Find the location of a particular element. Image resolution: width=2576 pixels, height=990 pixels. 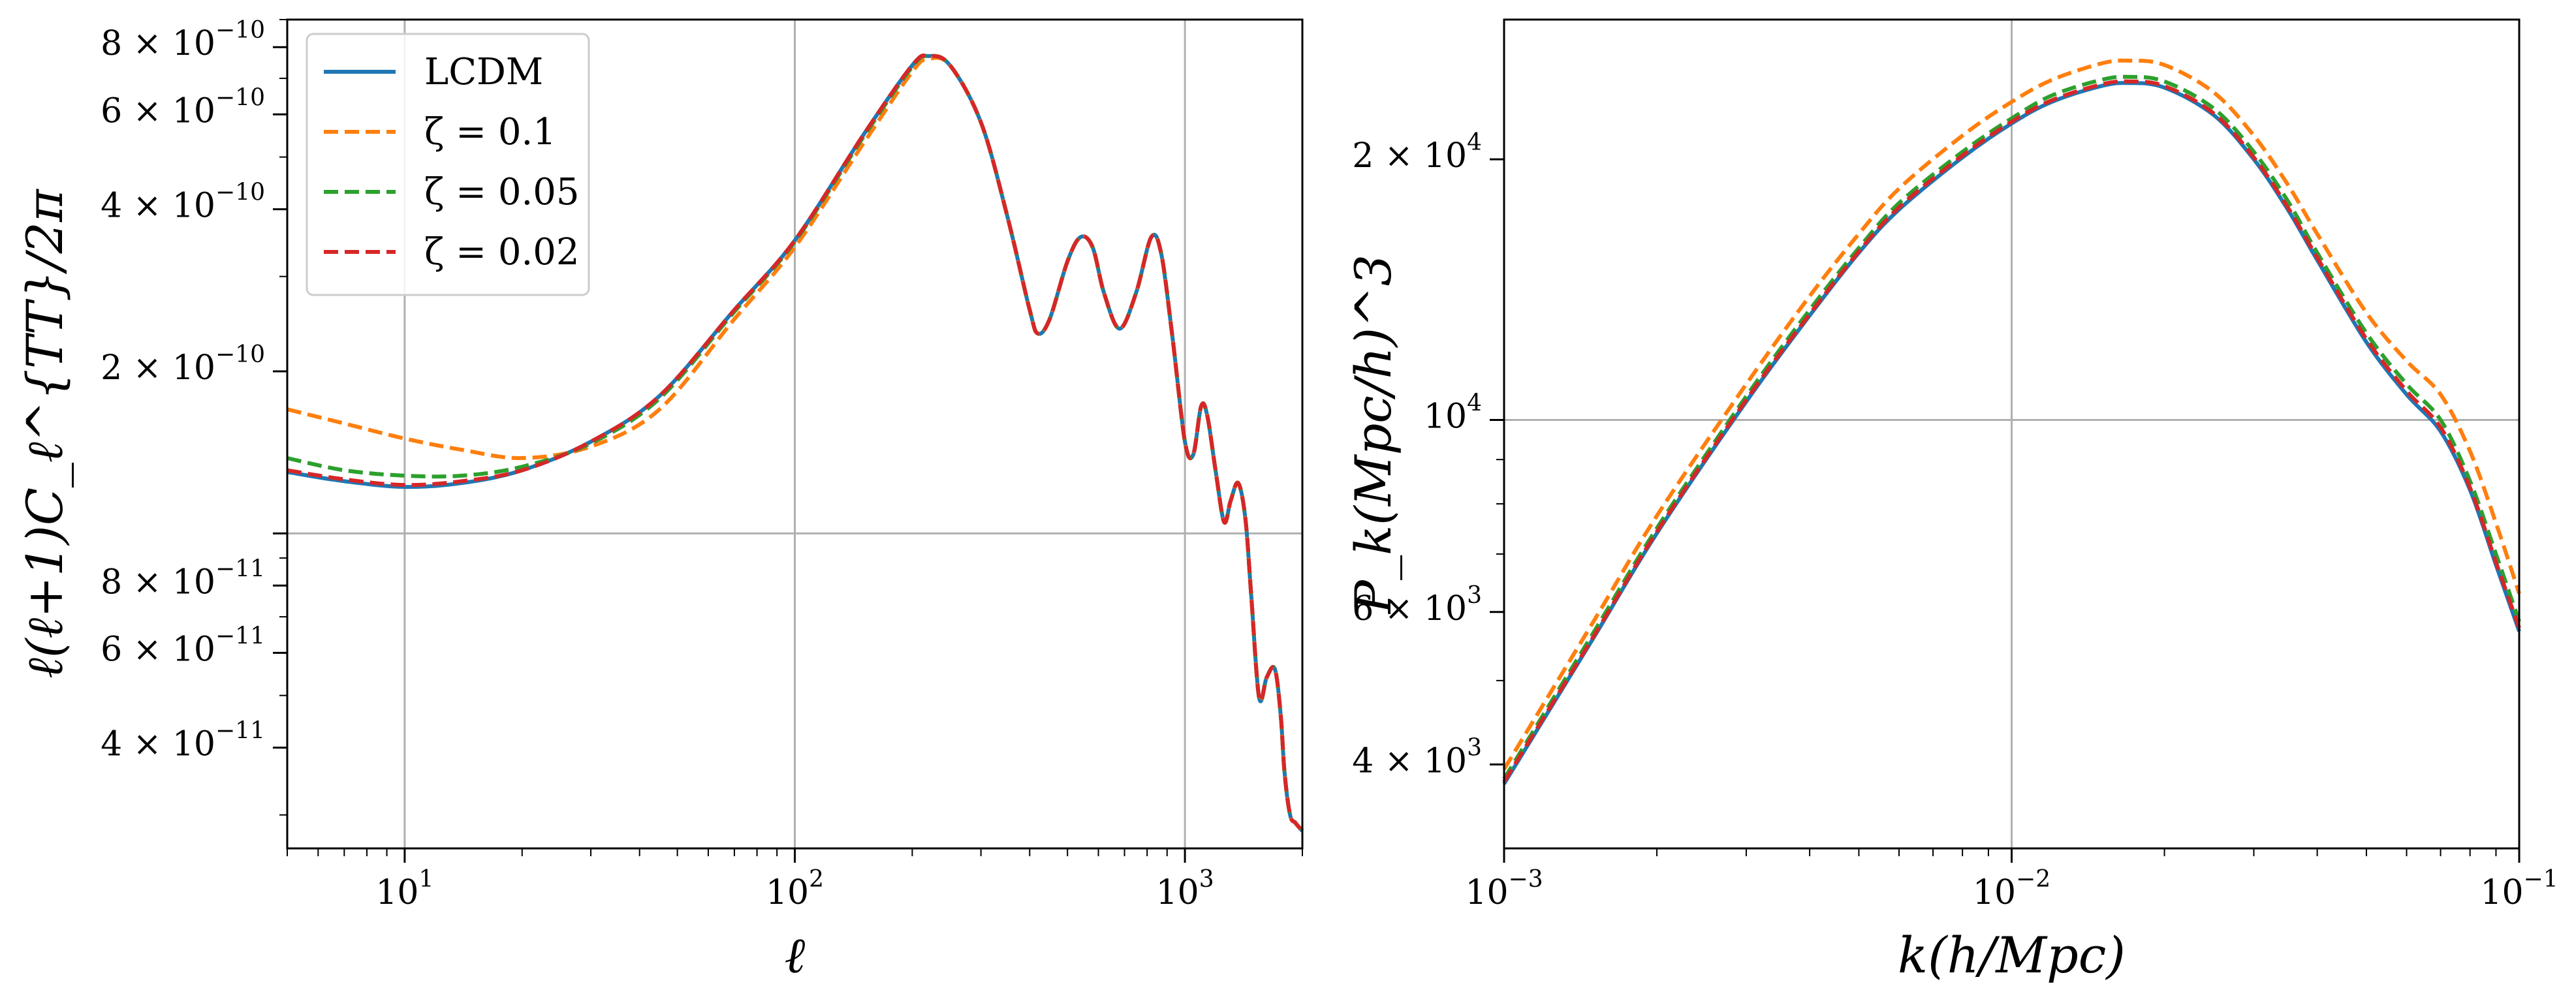

y-tick-label: 6 × 103 is located at coordinates (1417, 605).